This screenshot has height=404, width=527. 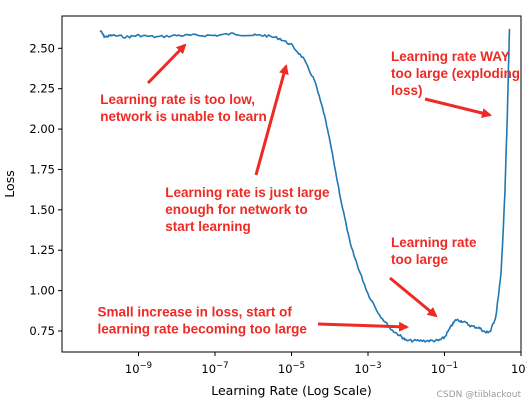 I want to click on annotation-text: network is unable to learn, so click(x=183, y=116).